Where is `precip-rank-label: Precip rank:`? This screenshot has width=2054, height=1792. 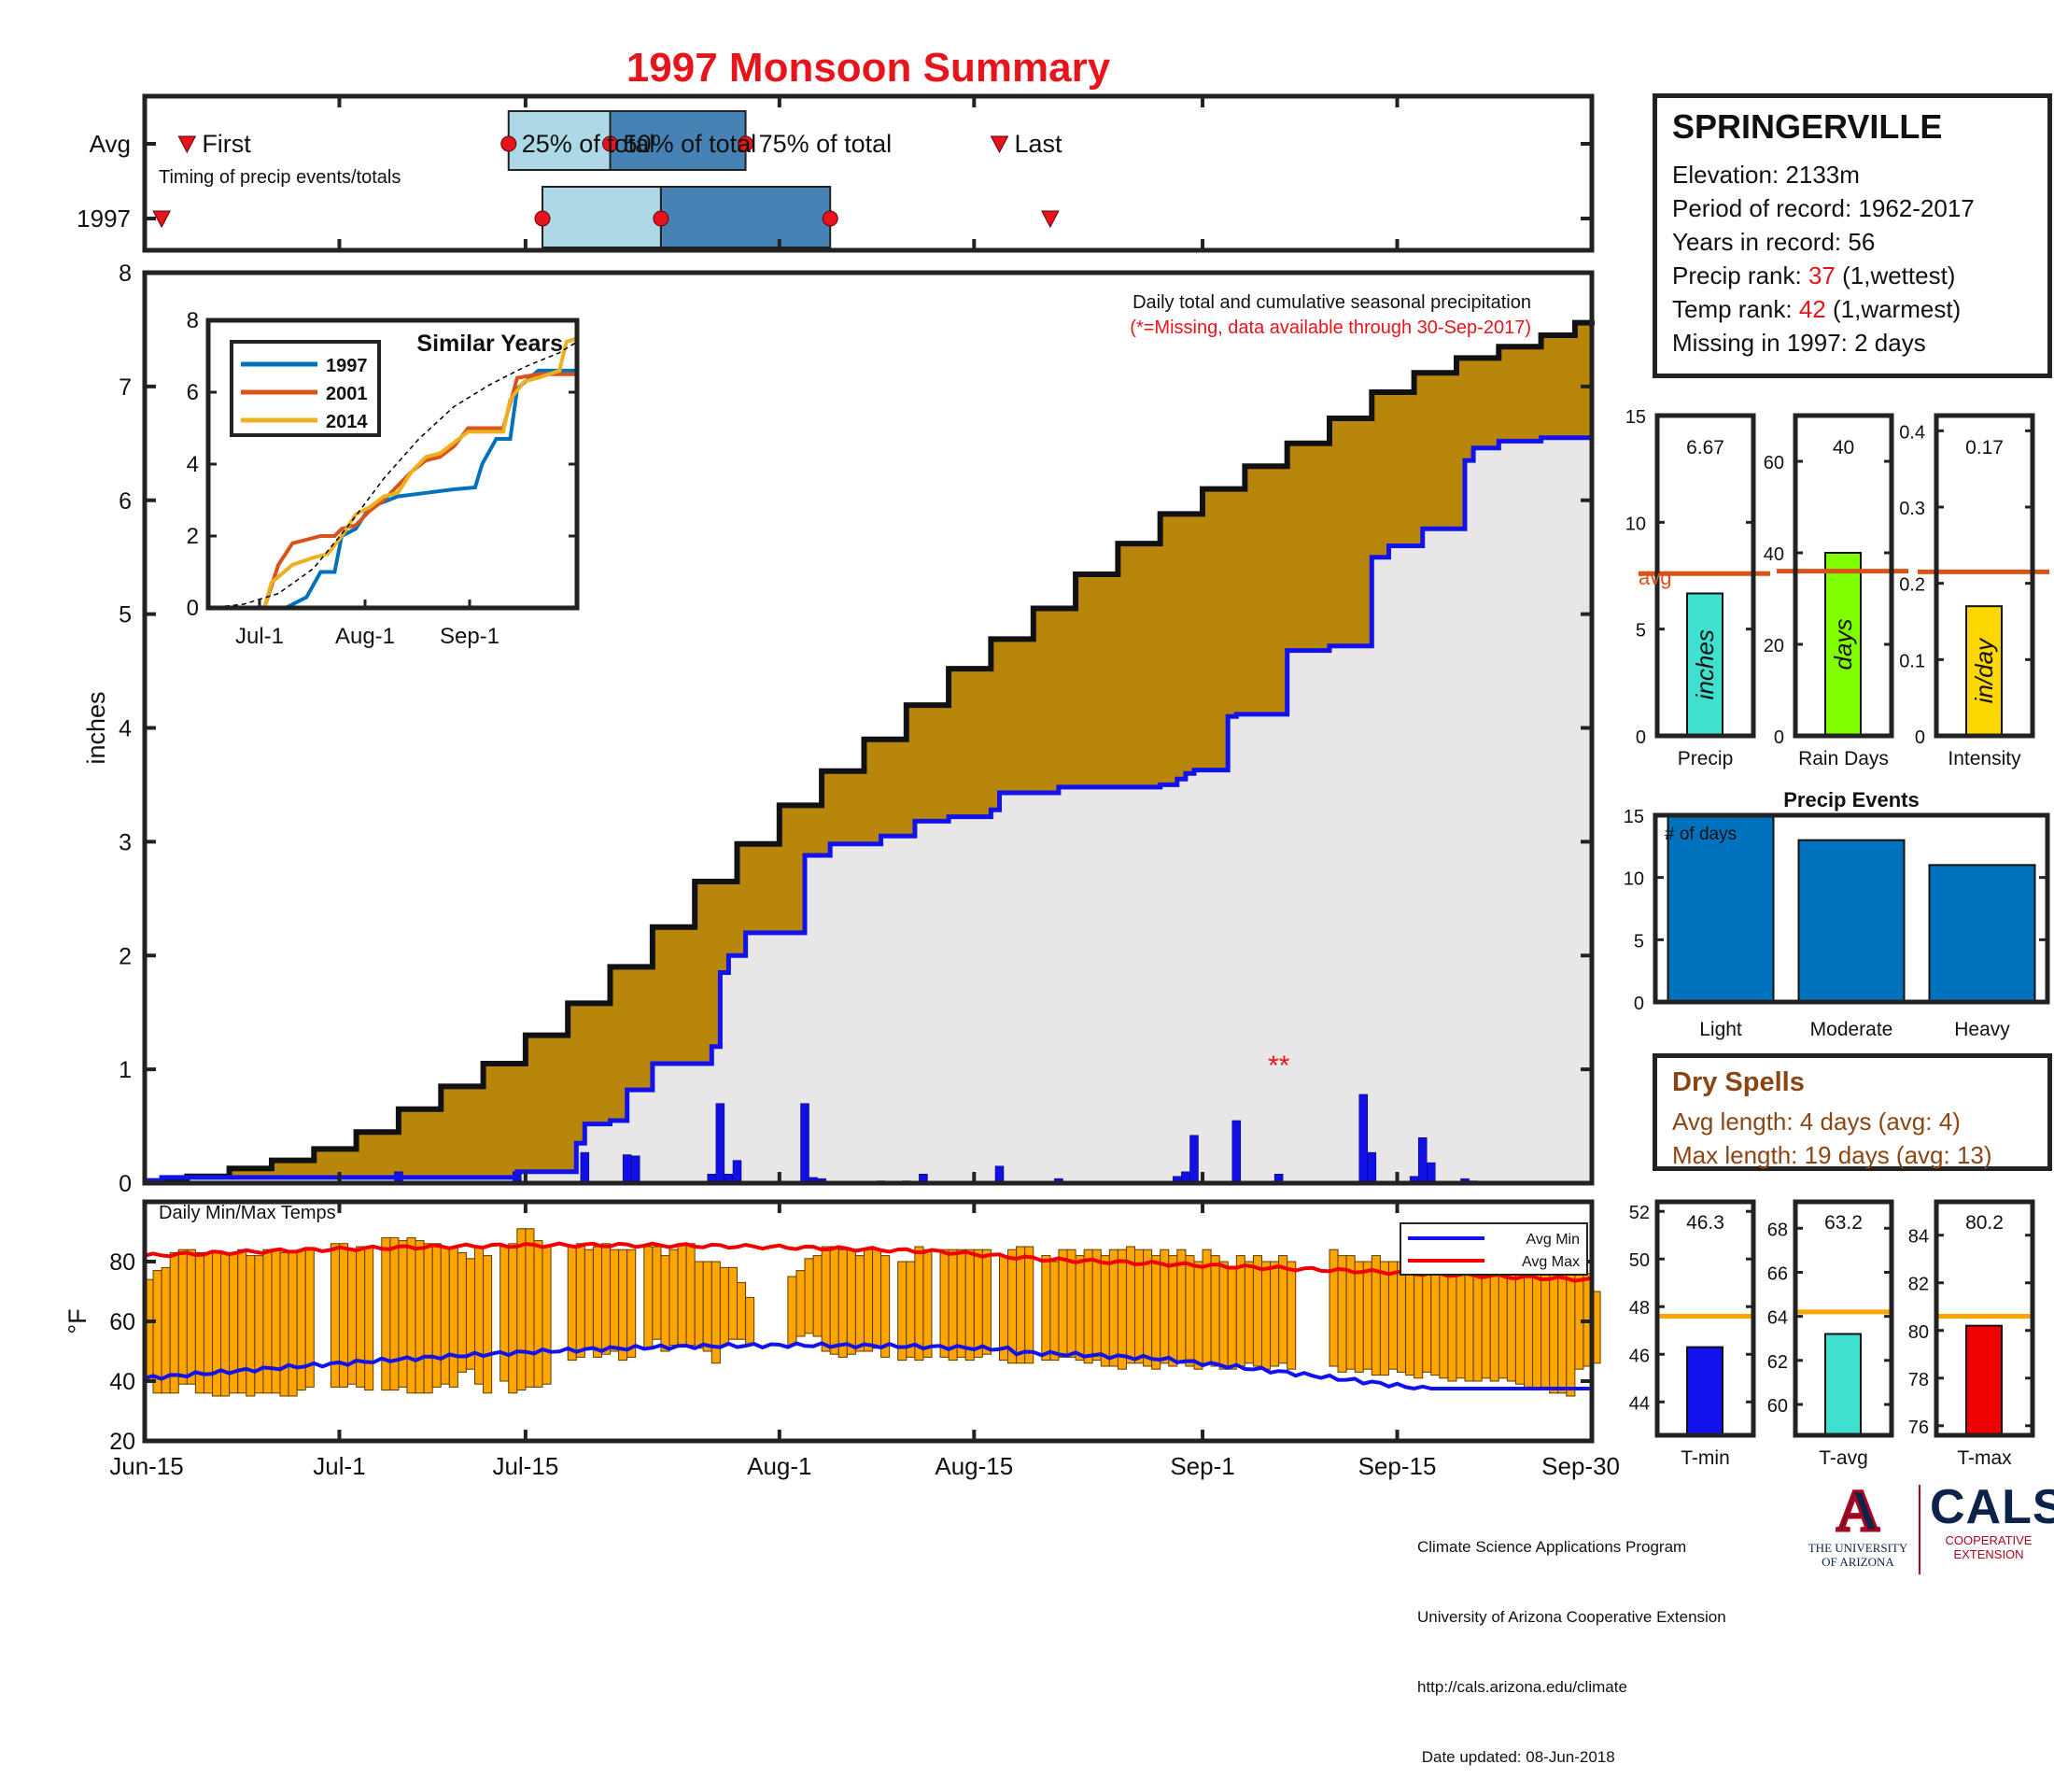 precip-rank-label: Precip rank: is located at coordinates (1740, 275).